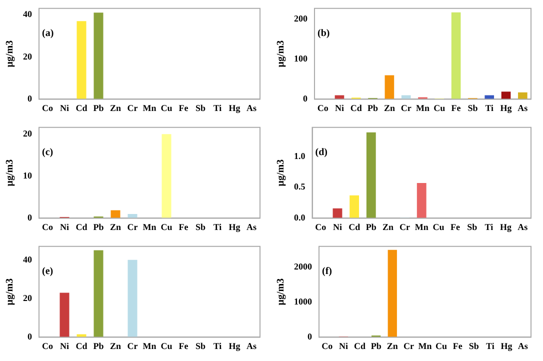  Describe the element at coordinates (301, 59) in the screenshot. I see `y-tick-label: 100` at that location.